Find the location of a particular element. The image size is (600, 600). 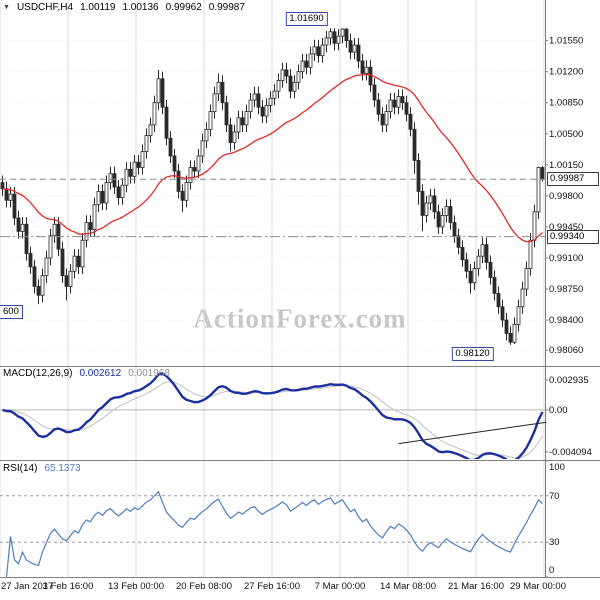

time-axis-label: 21 Mar 16:00 is located at coordinates (476, 586).